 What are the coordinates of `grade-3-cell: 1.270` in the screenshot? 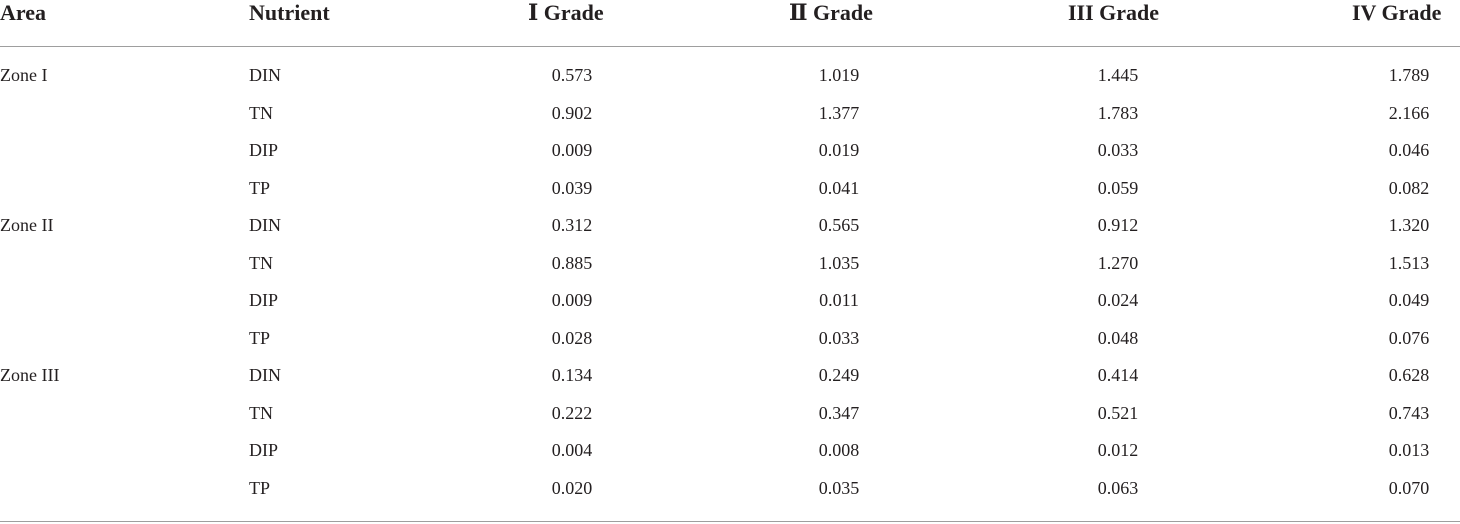 It's located at (1118, 262).